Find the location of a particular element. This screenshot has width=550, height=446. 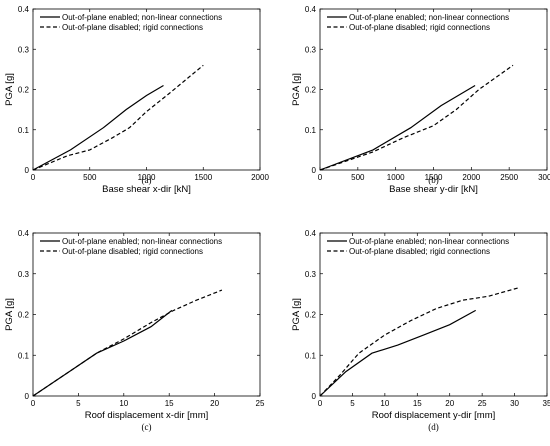

panel-caption: (d) is located at coordinates (433, 427).